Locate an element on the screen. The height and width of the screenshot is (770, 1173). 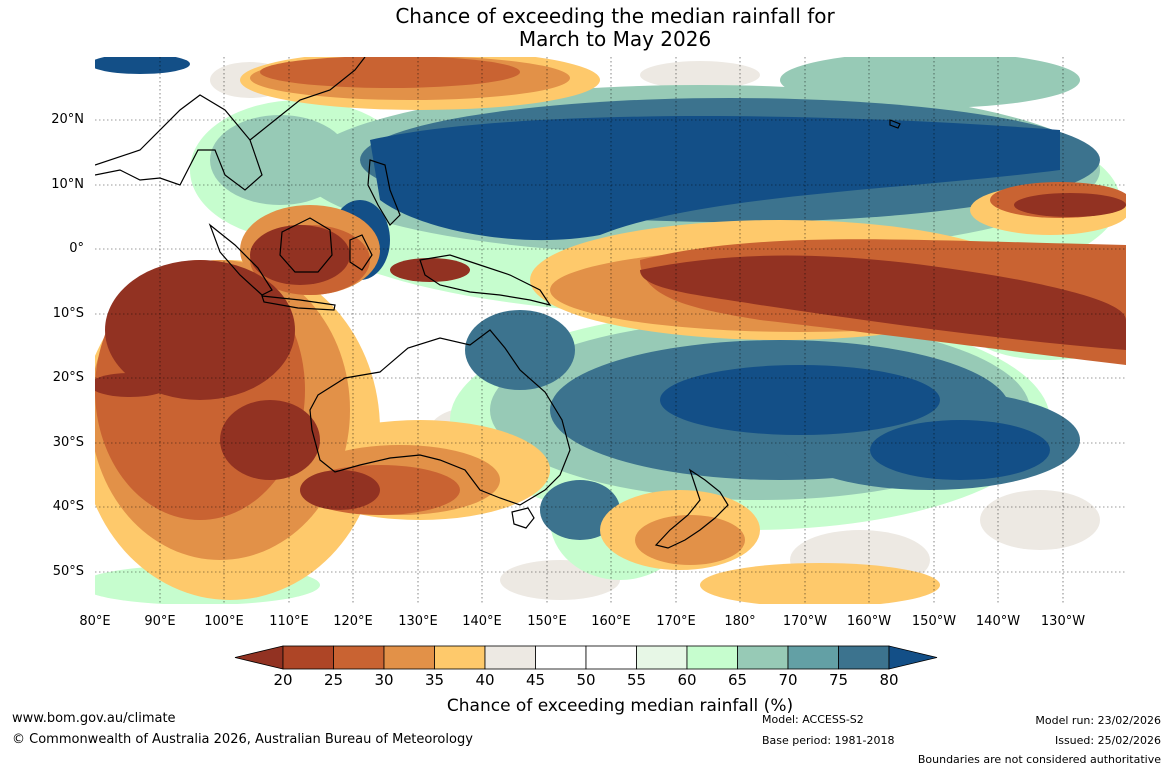
model-run-date: Model run: 23/02/2026 is located at coordinates (1098, 720).